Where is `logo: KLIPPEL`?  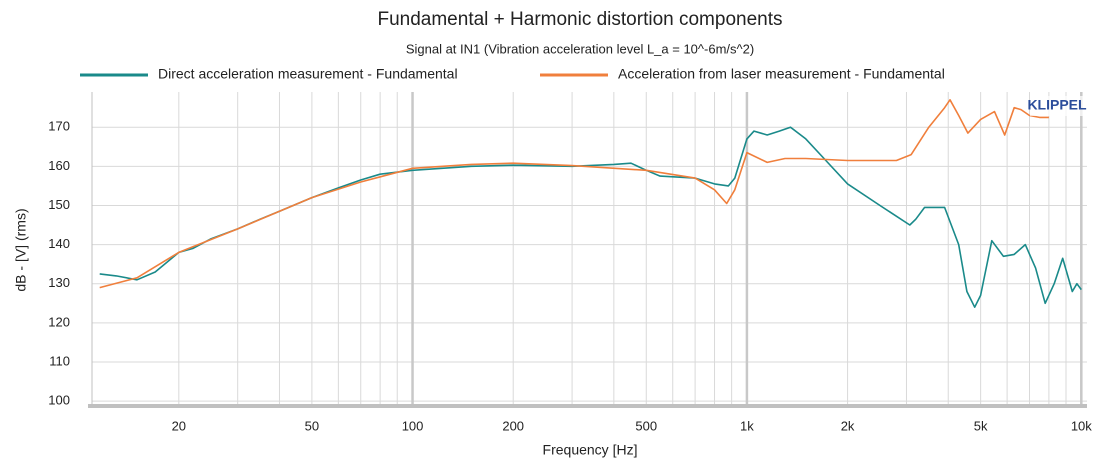 logo: KLIPPEL is located at coordinates (1057, 105).